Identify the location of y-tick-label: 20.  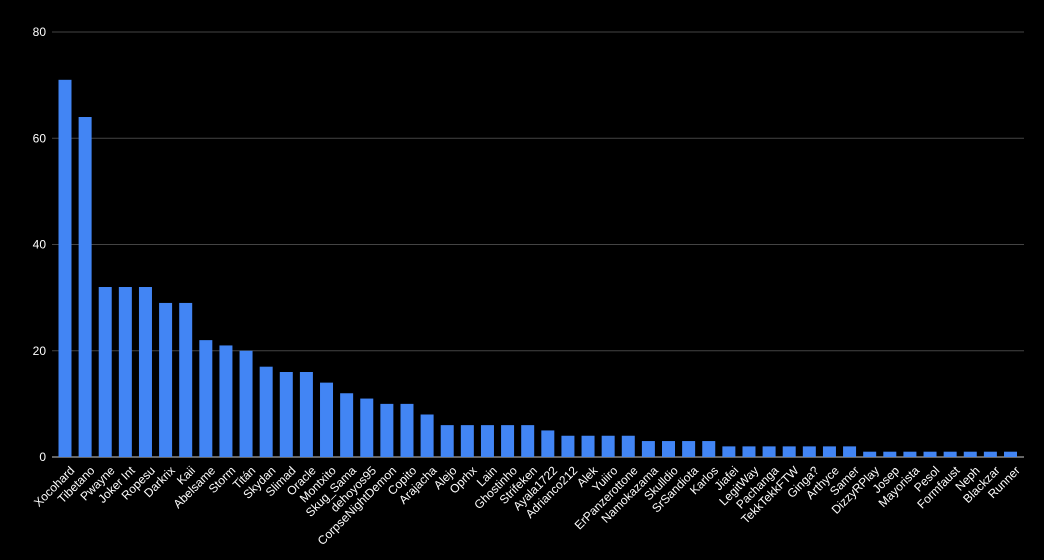
(40, 351).